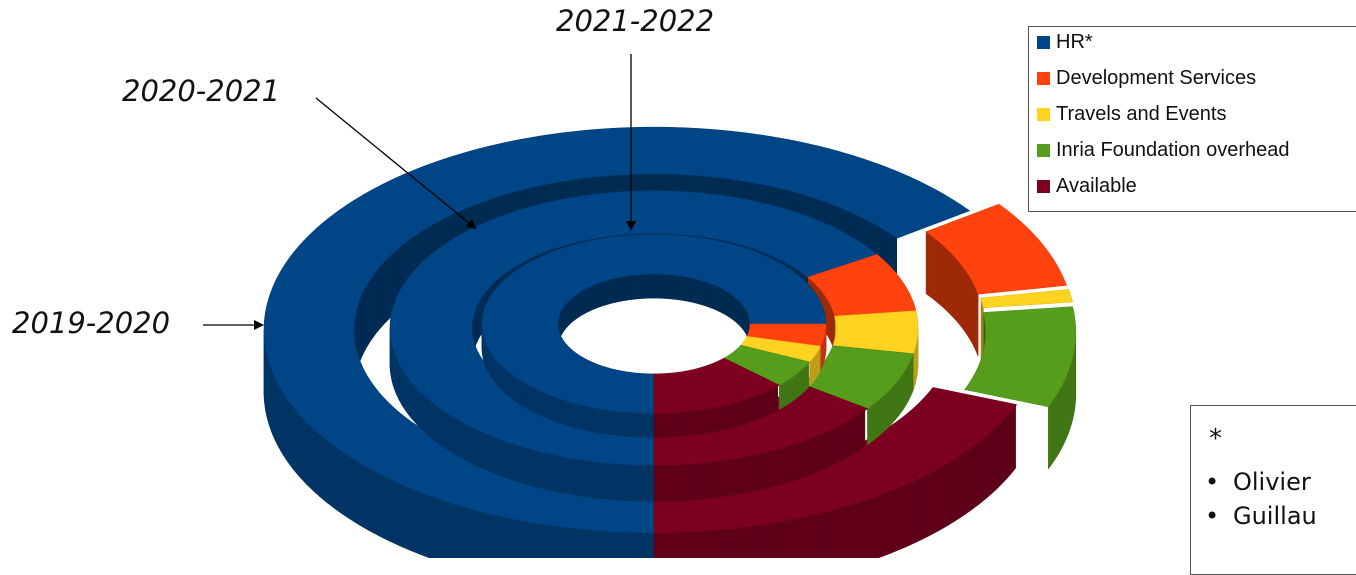 The height and width of the screenshot is (575, 1356). What do you see at coordinates (201, 91) in the screenshot?
I see `ring-label-2020-2021: 2020-2021` at bounding box center [201, 91].